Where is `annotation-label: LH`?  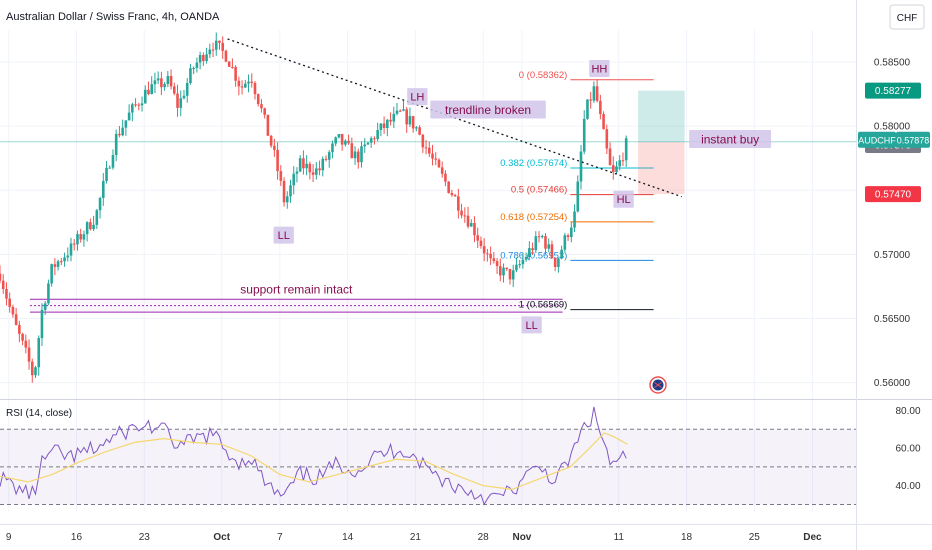
annotation-label: LH is located at coordinates (417, 98).